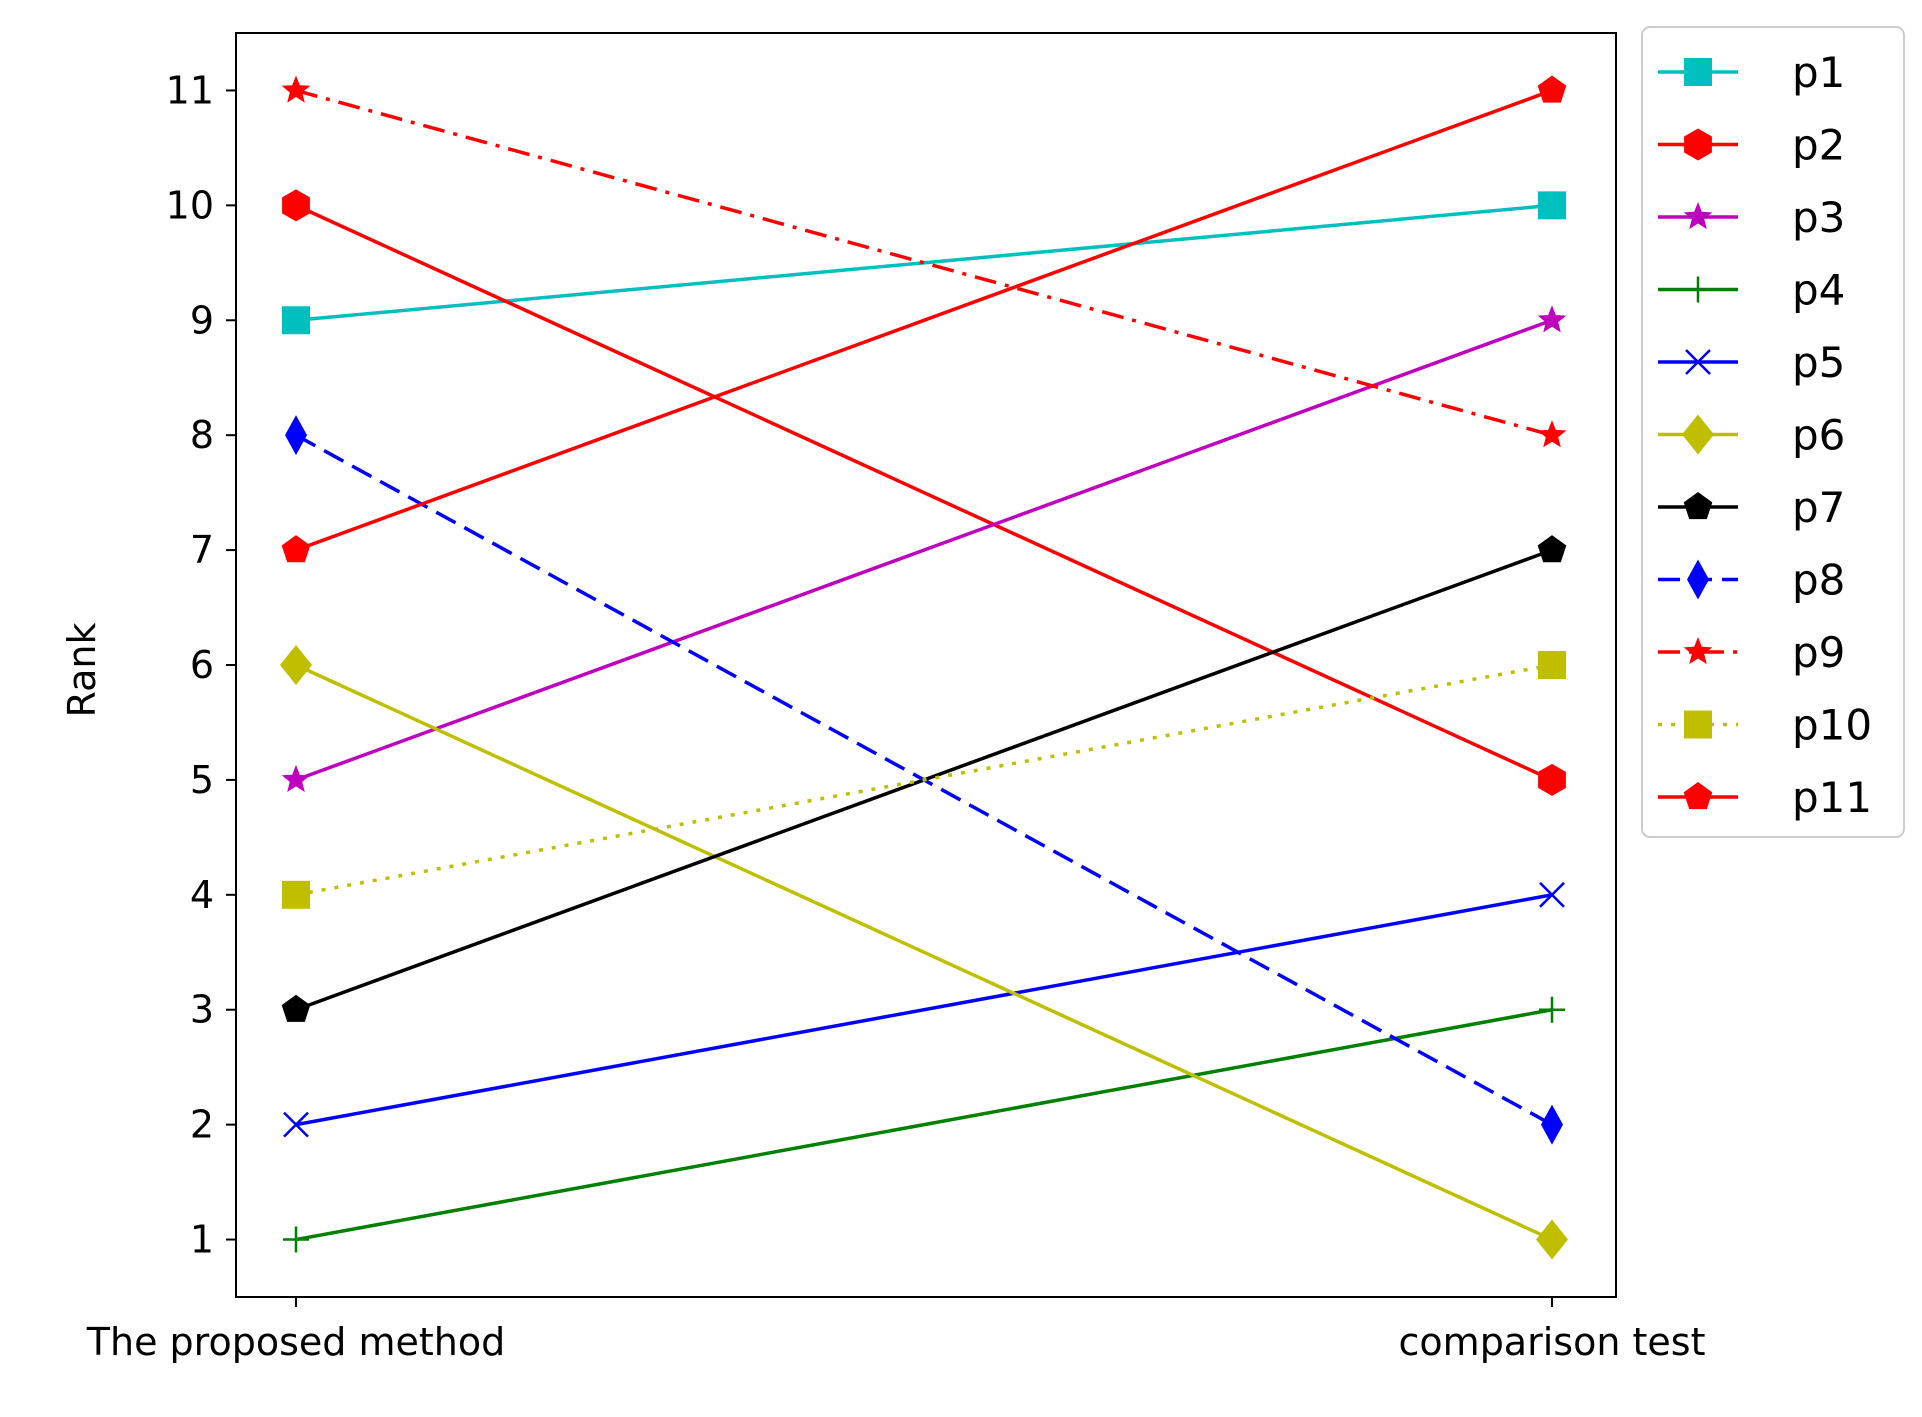 This screenshot has width=1922, height=1417. What do you see at coordinates (1698, 72) in the screenshot?
I see `legend-marker-p1` at bounding box center [1698, 72].